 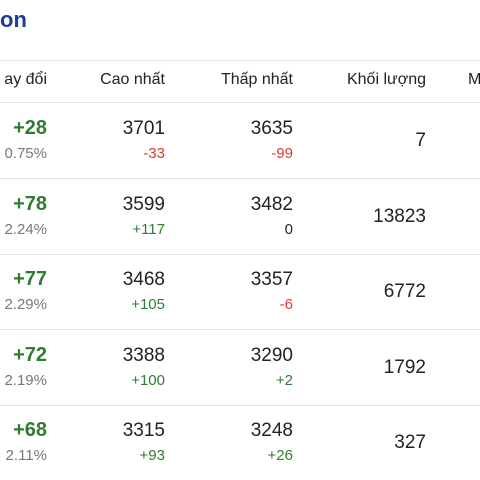 What do you see at coordinates (256, 79) in the screenshot?
I see `header-low: Thấp nhất` at bounding box center [256, 79].